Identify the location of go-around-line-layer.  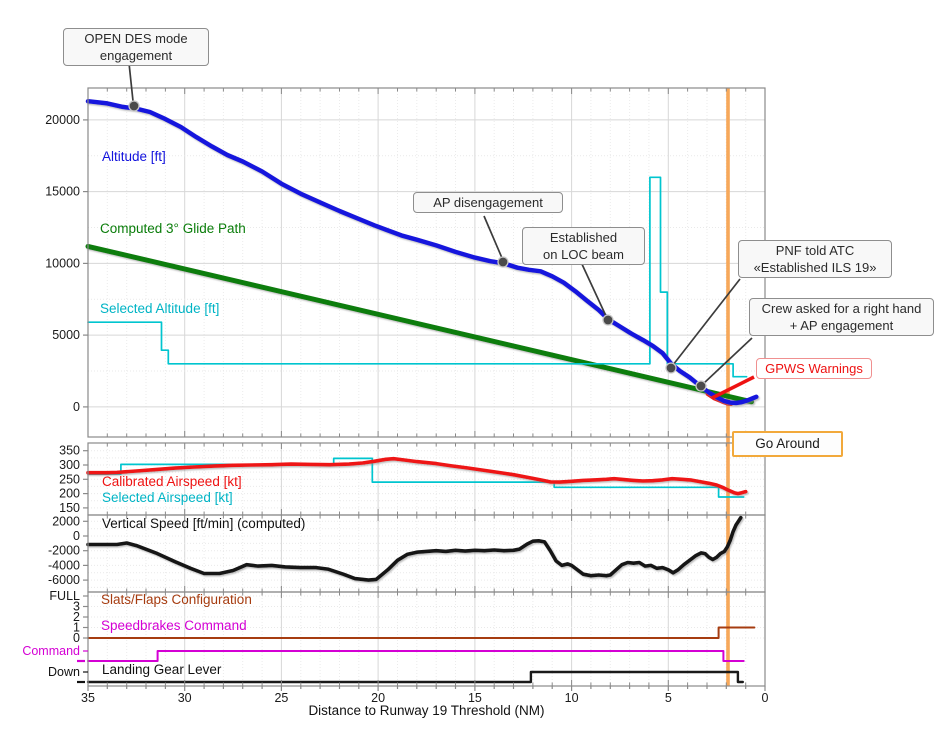
(728, 387).